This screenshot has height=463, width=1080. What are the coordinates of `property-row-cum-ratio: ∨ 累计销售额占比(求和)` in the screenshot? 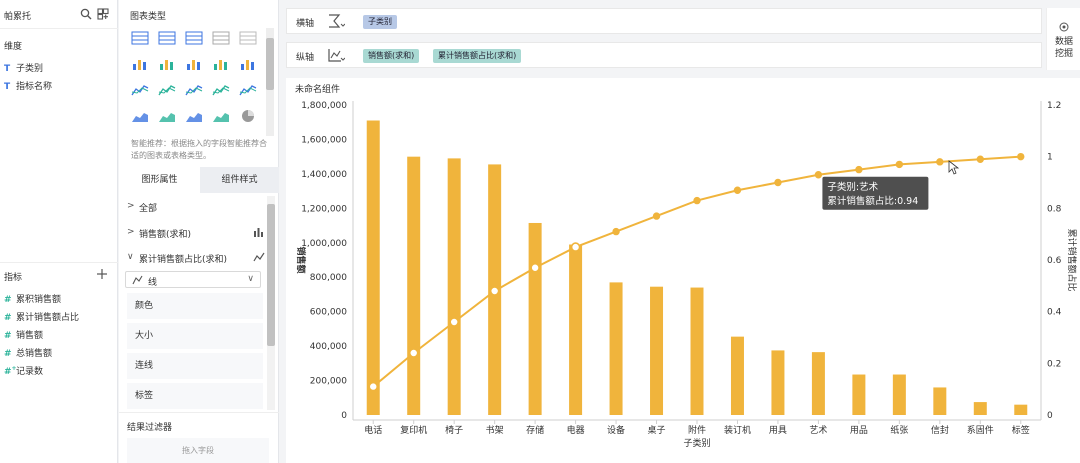 It's located at (195, 260).